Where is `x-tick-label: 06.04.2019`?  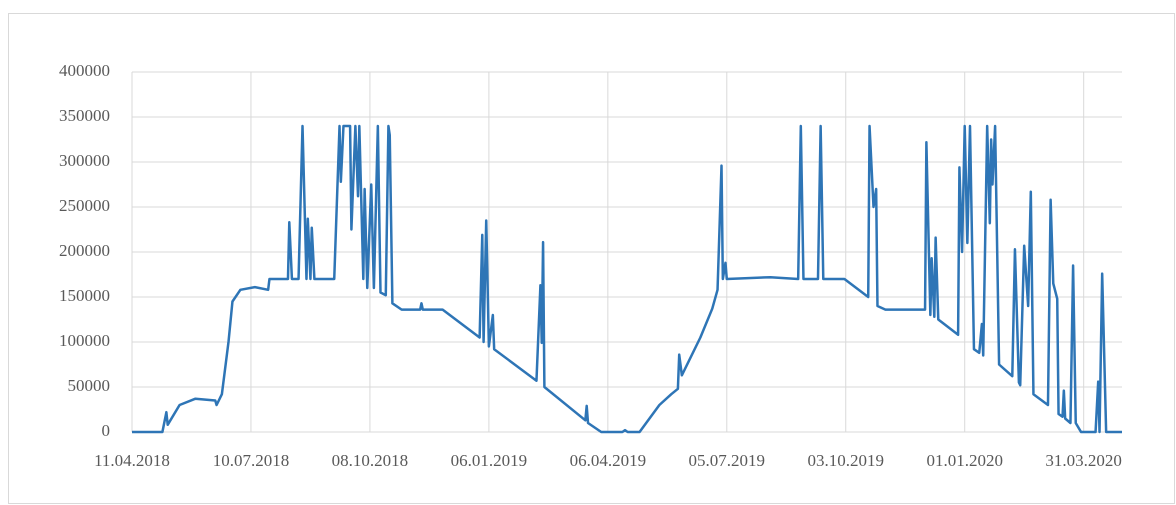
x-tick-label: 06.04.2019 is located at coordinates (608, 460).